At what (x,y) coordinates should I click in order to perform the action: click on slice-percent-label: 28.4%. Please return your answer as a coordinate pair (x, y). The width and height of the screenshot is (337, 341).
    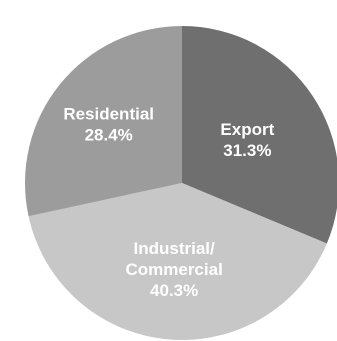
    Looking at the image, I should click on (109, 134).